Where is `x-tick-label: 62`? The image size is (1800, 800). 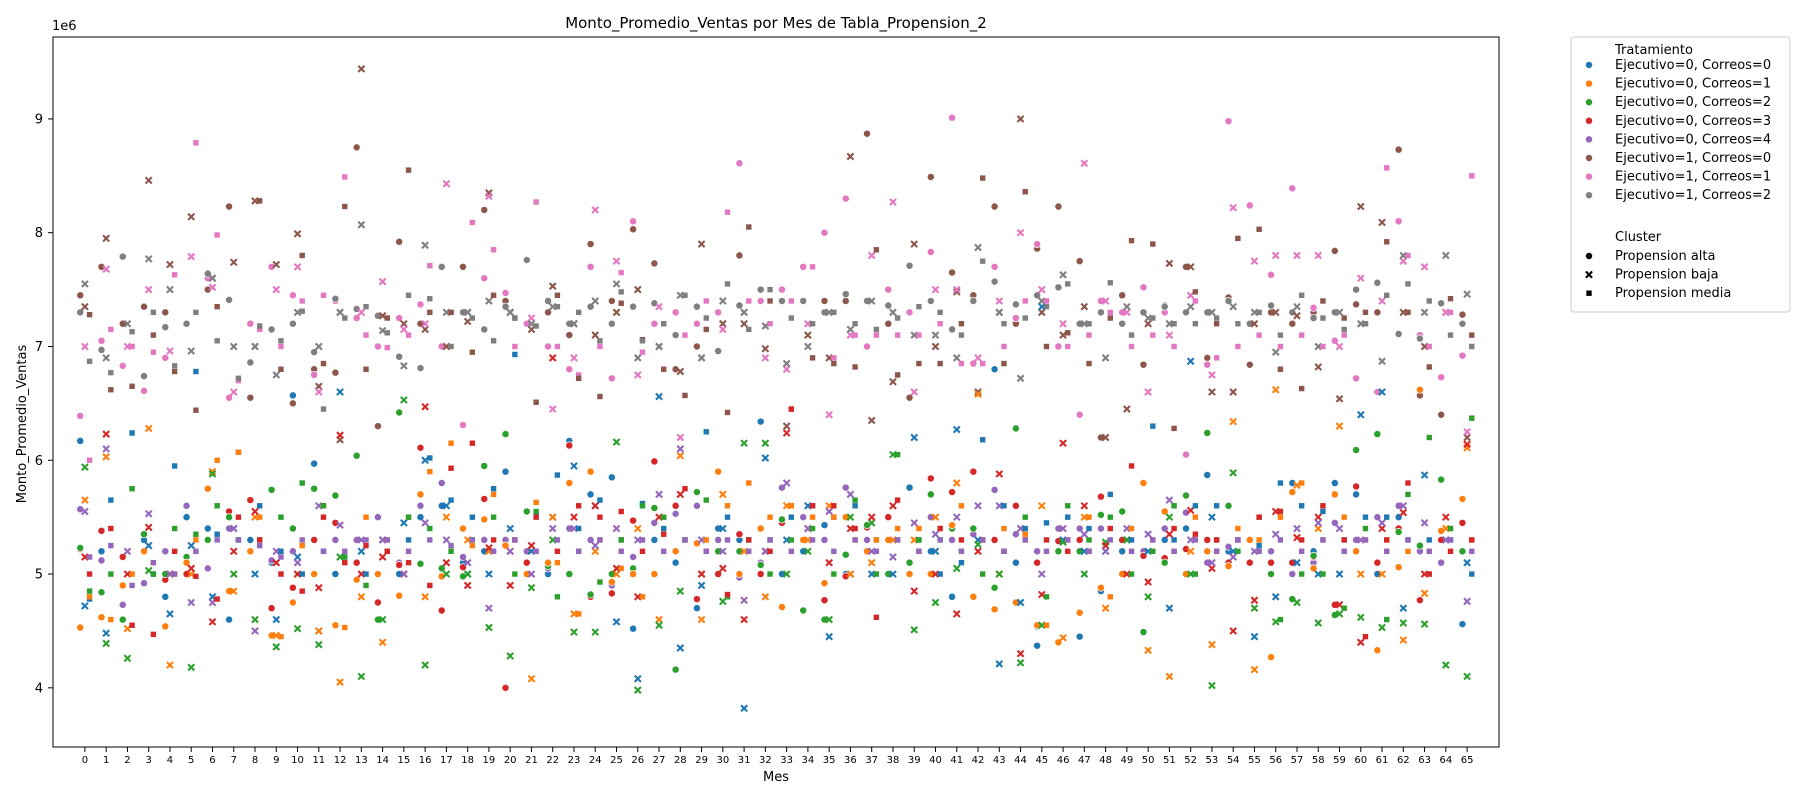
x-tick-label: 62 is located at coordinates (1403, 760).